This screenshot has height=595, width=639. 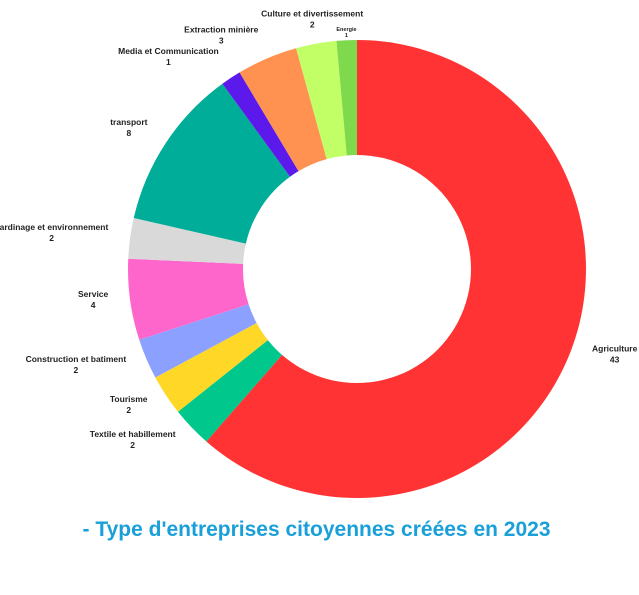 I want to click on slice-label-jardinage-et-environnement: Jardinage et environnement, so click(x=54, y=227).